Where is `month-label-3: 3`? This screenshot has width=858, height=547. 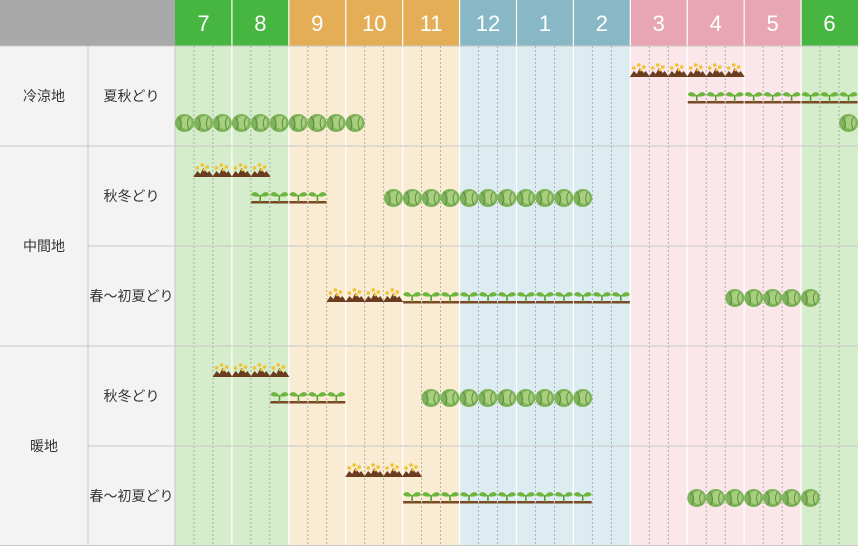 month-label-3: 3 is located at coordinates (659, 23).